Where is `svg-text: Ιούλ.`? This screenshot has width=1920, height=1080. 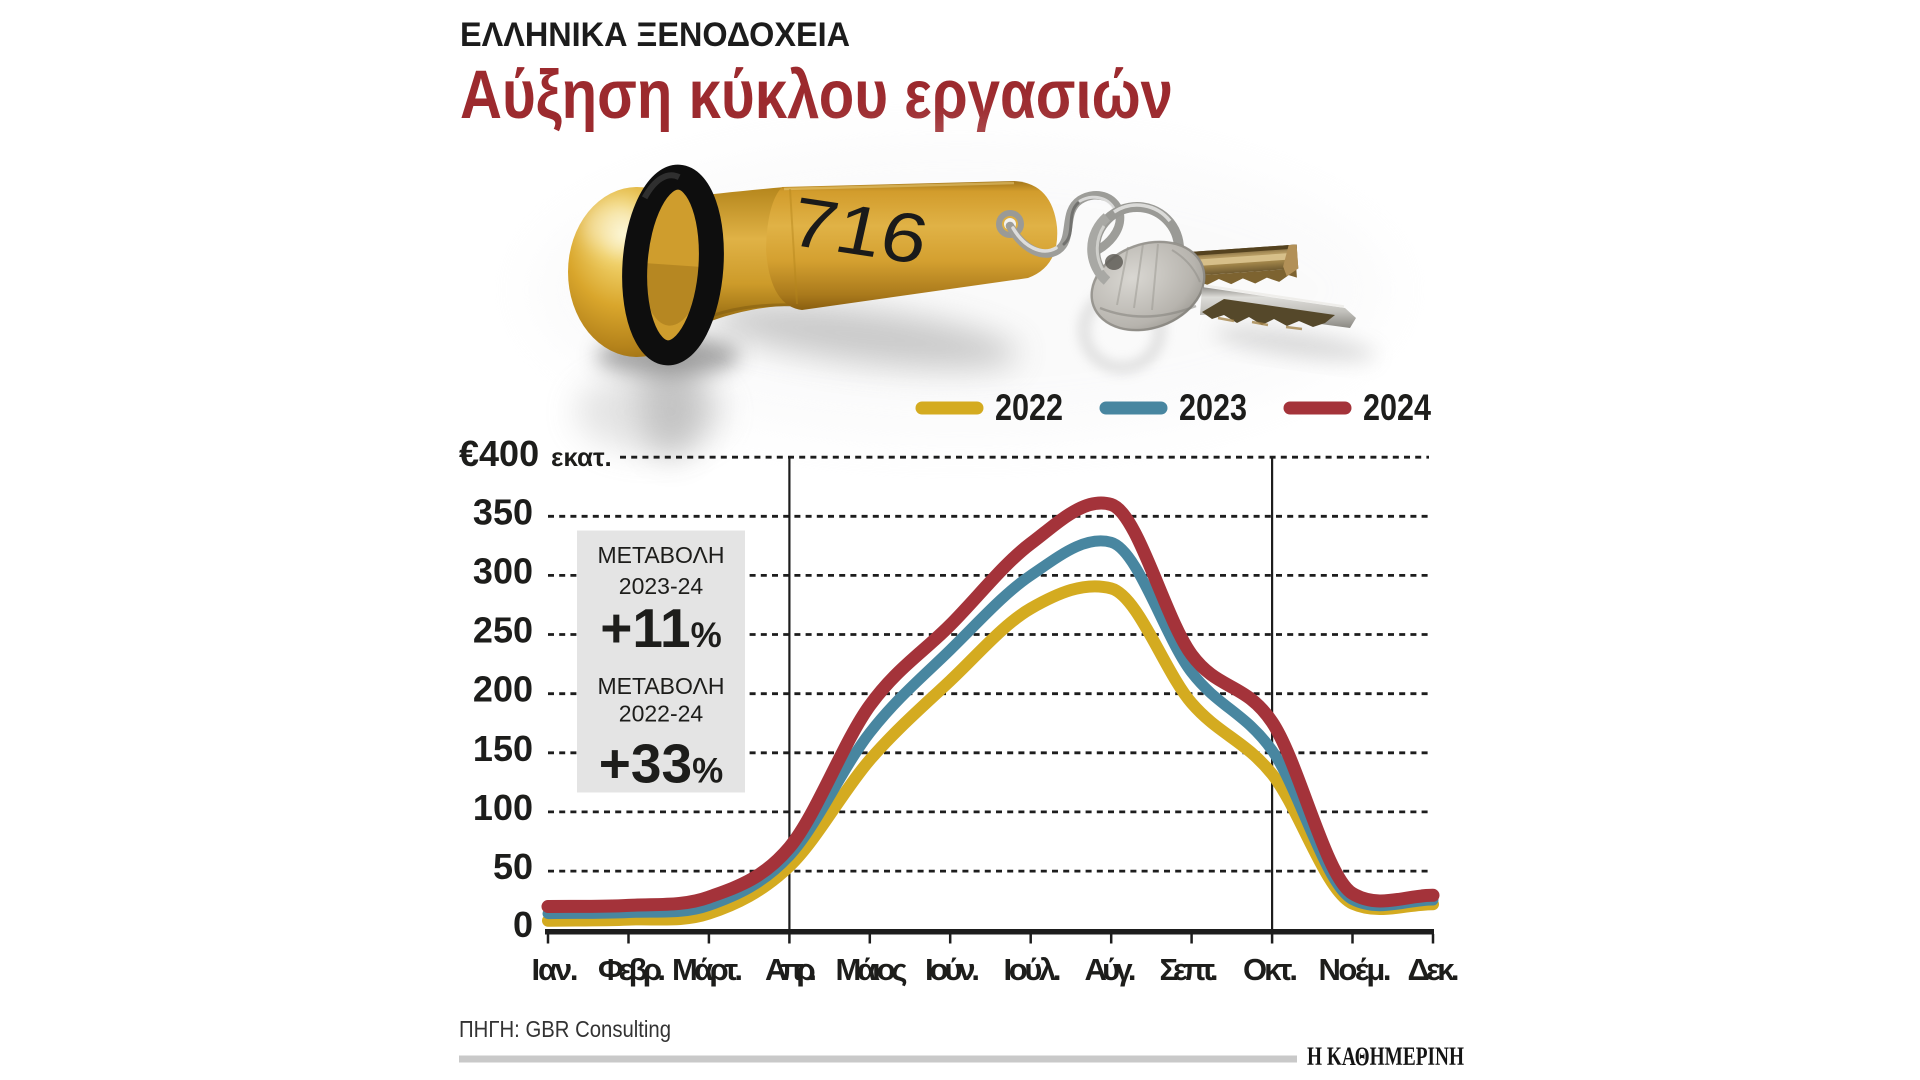
svg-text: Ιούλ. is located at coordinates (1033, 969).